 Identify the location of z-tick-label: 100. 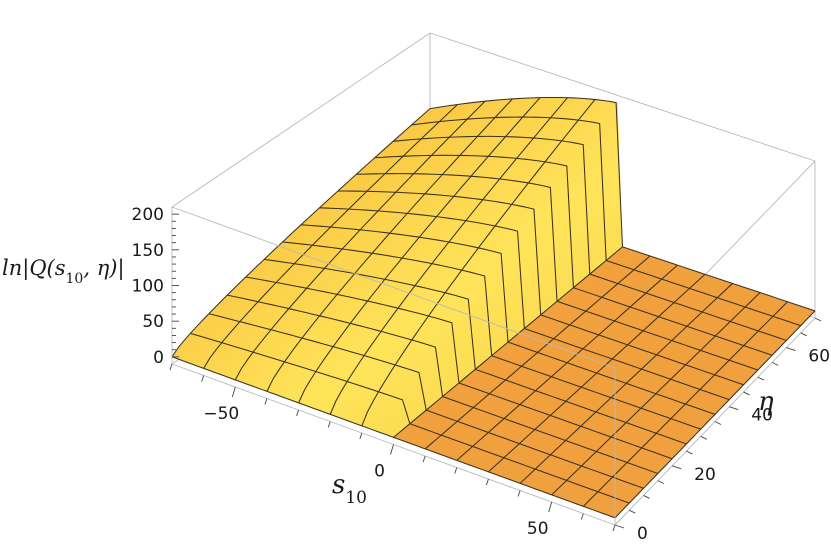
(148, 287).